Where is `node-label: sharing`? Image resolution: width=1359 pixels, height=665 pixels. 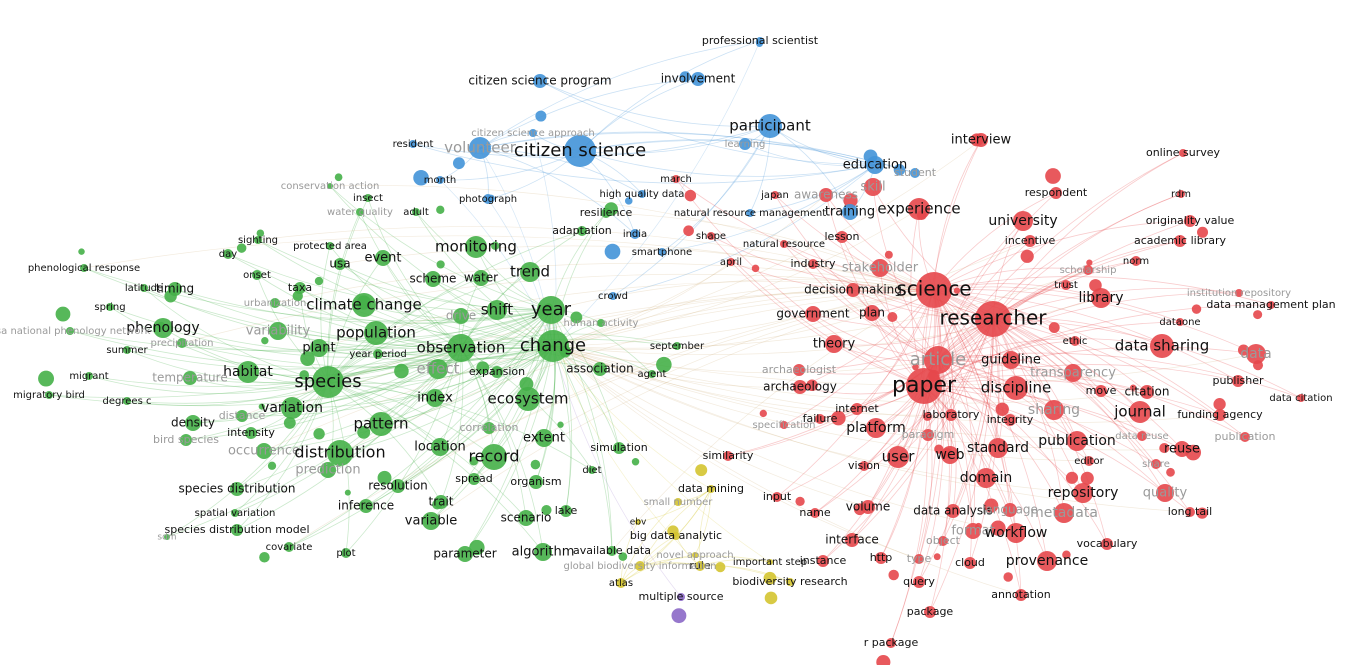
node-label: sharing is located at coordinates (1054, 410).